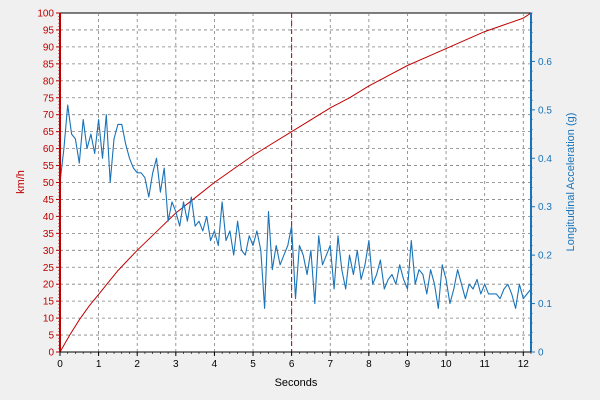 Image resolution: width=600 pixels, height=400 pixels. Describe the element at coordinates (545, 304) in the screenshot. I see `y-right-tick-label: 0.1` at that location.